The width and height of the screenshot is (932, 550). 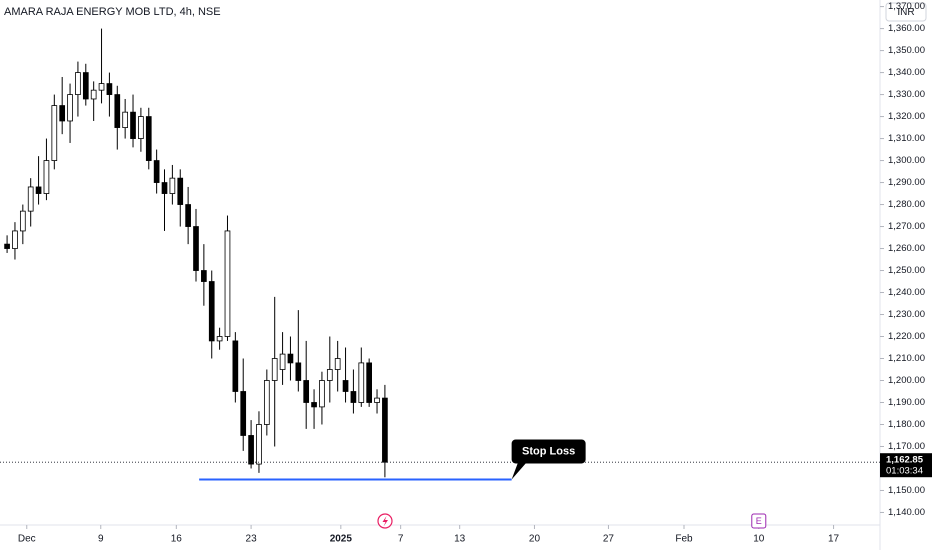 What do you see at coordinates (27, 539) in the screenshot?
I see `x-tick-label: Dec` at bounding box center [27, 539].